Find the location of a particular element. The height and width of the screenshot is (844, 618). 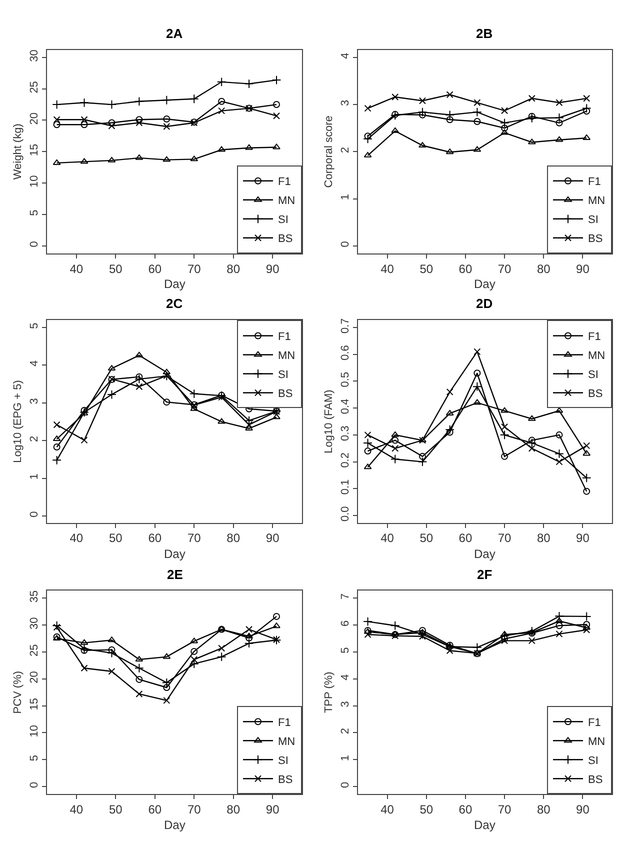

y-axis-title: Log10 (FAM) is located at coordinates (329, 422).